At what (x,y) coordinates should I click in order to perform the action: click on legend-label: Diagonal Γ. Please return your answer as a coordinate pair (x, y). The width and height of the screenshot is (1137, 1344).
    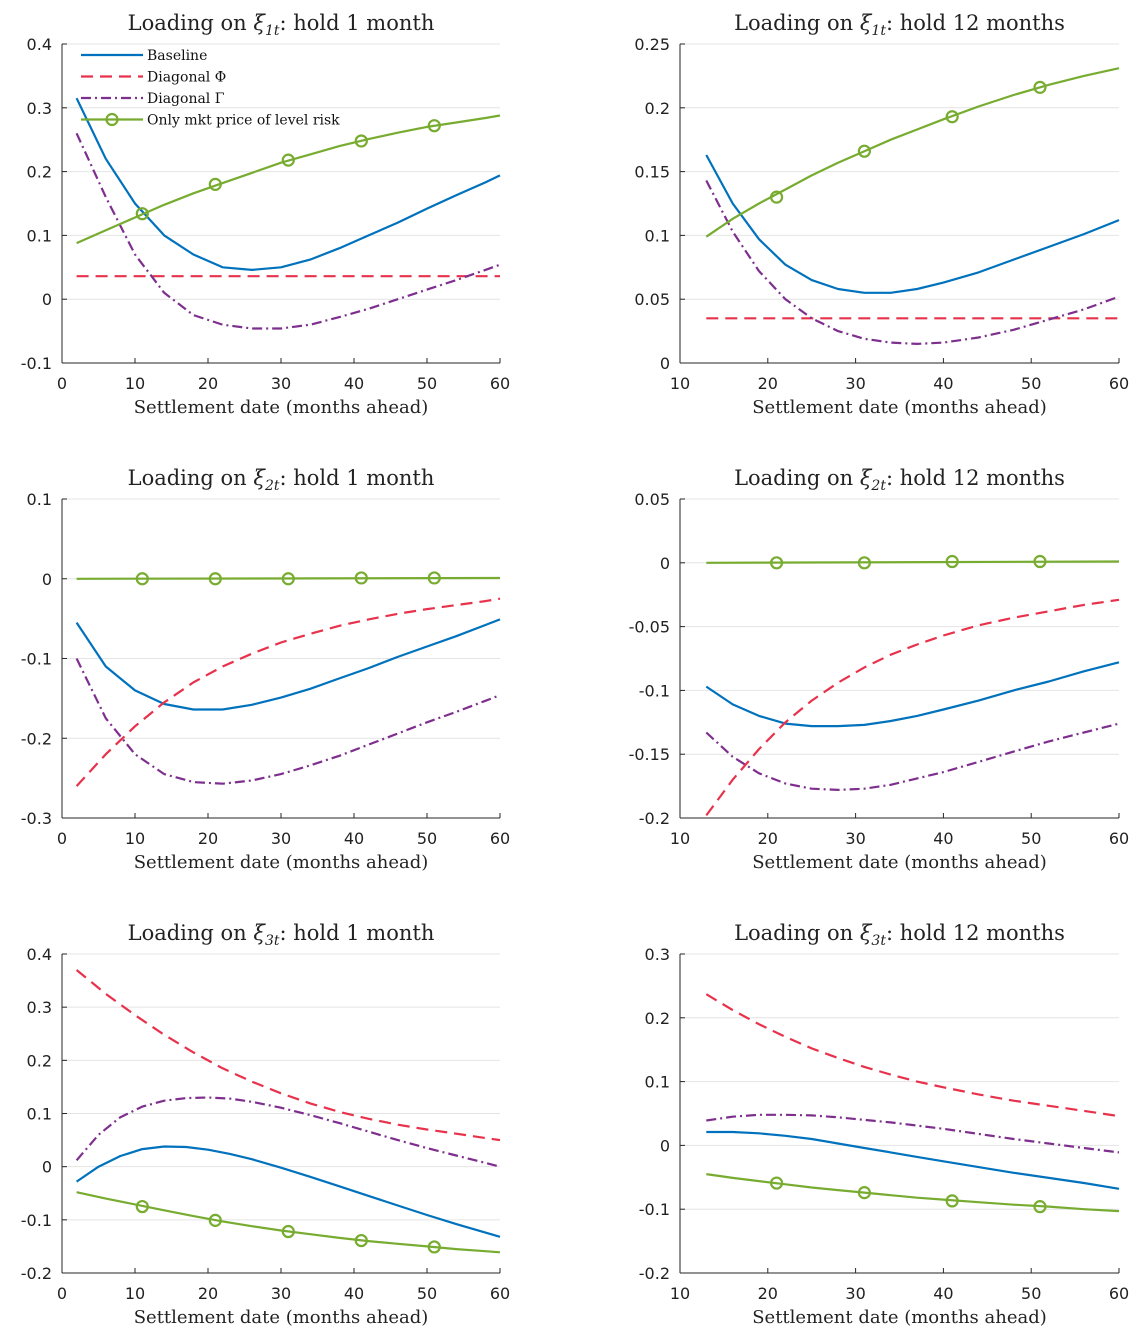
    Looking at the image, I should click on (186, 99).